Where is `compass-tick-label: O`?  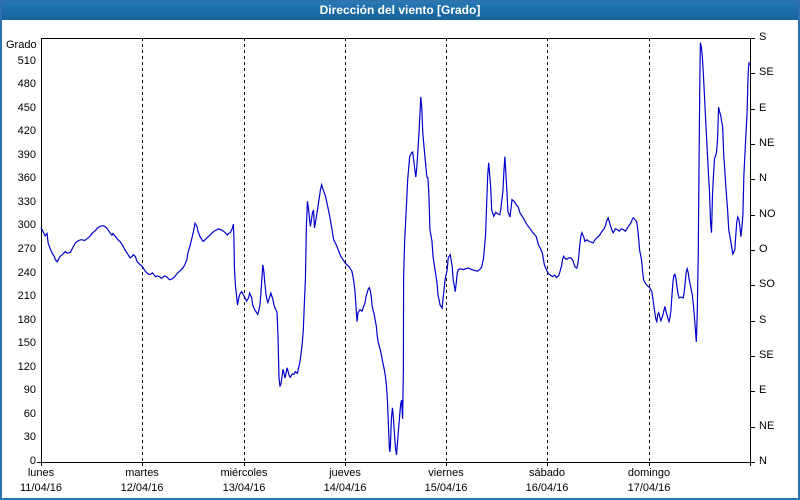
compass-tick-label: O is located at coordinates (763, 249).